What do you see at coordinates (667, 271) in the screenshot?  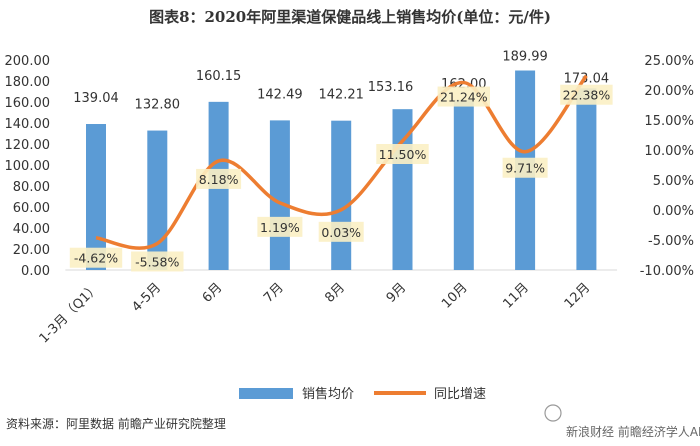 I see `right-tick-label: -10.00%` at bounding box center [667, 271].